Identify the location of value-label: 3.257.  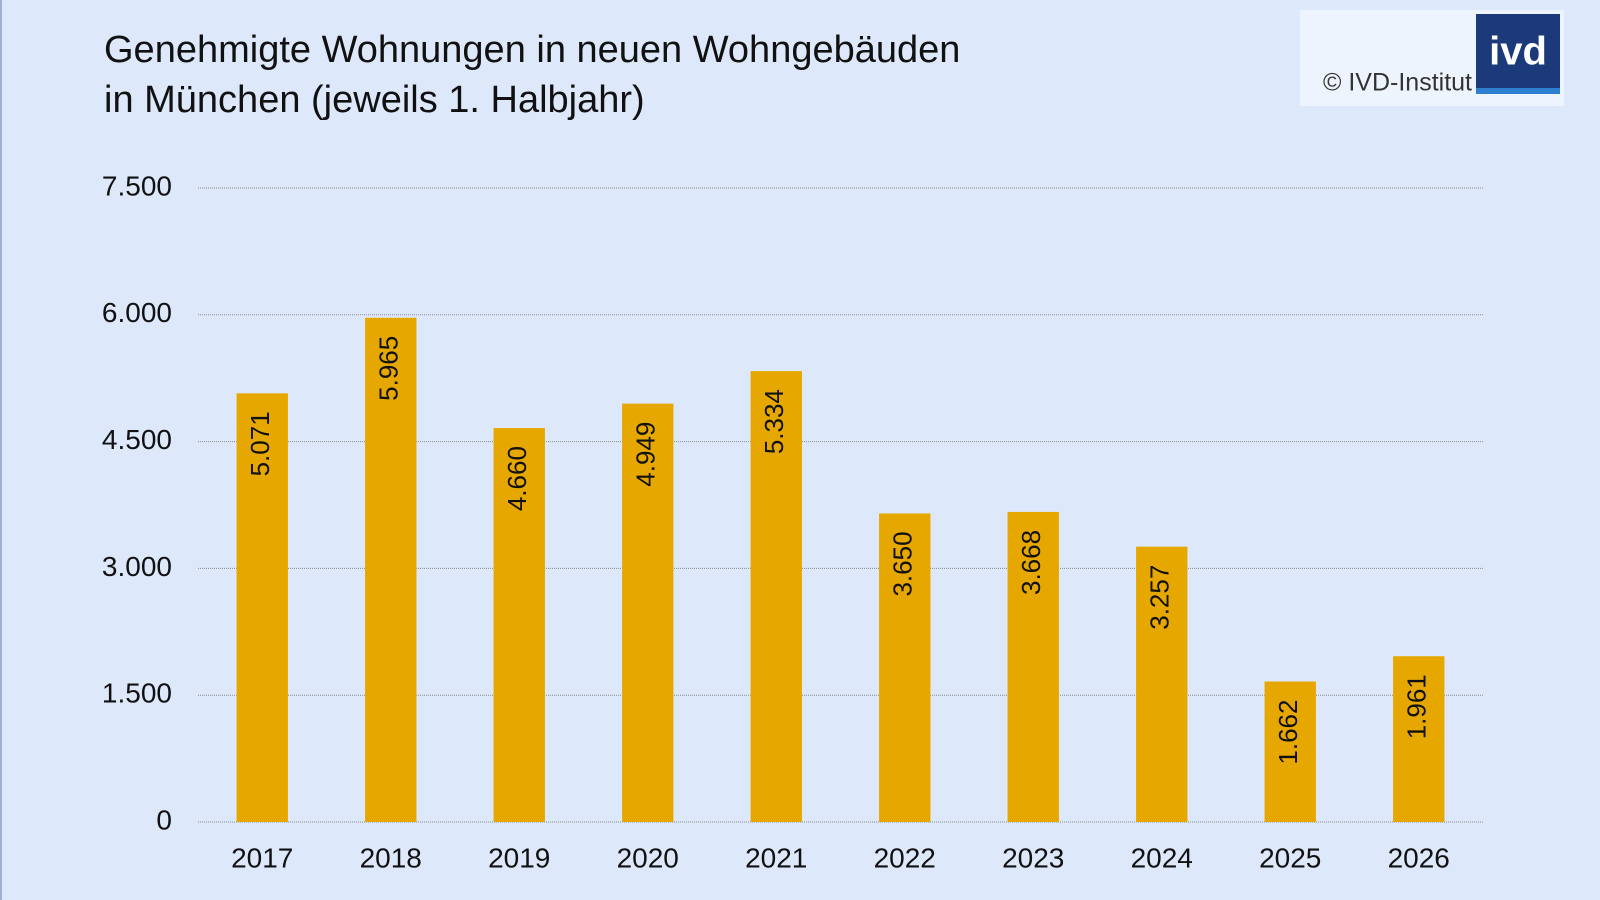
(1160, 597).